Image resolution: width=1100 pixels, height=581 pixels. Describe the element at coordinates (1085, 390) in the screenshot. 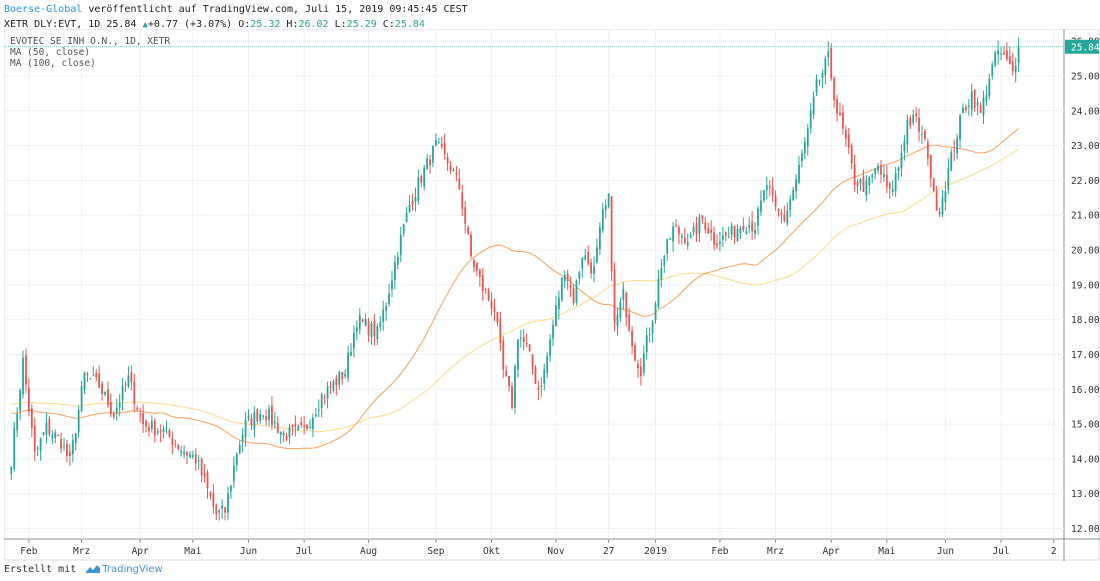

I see `y-tick-label: 16.00` at that location.